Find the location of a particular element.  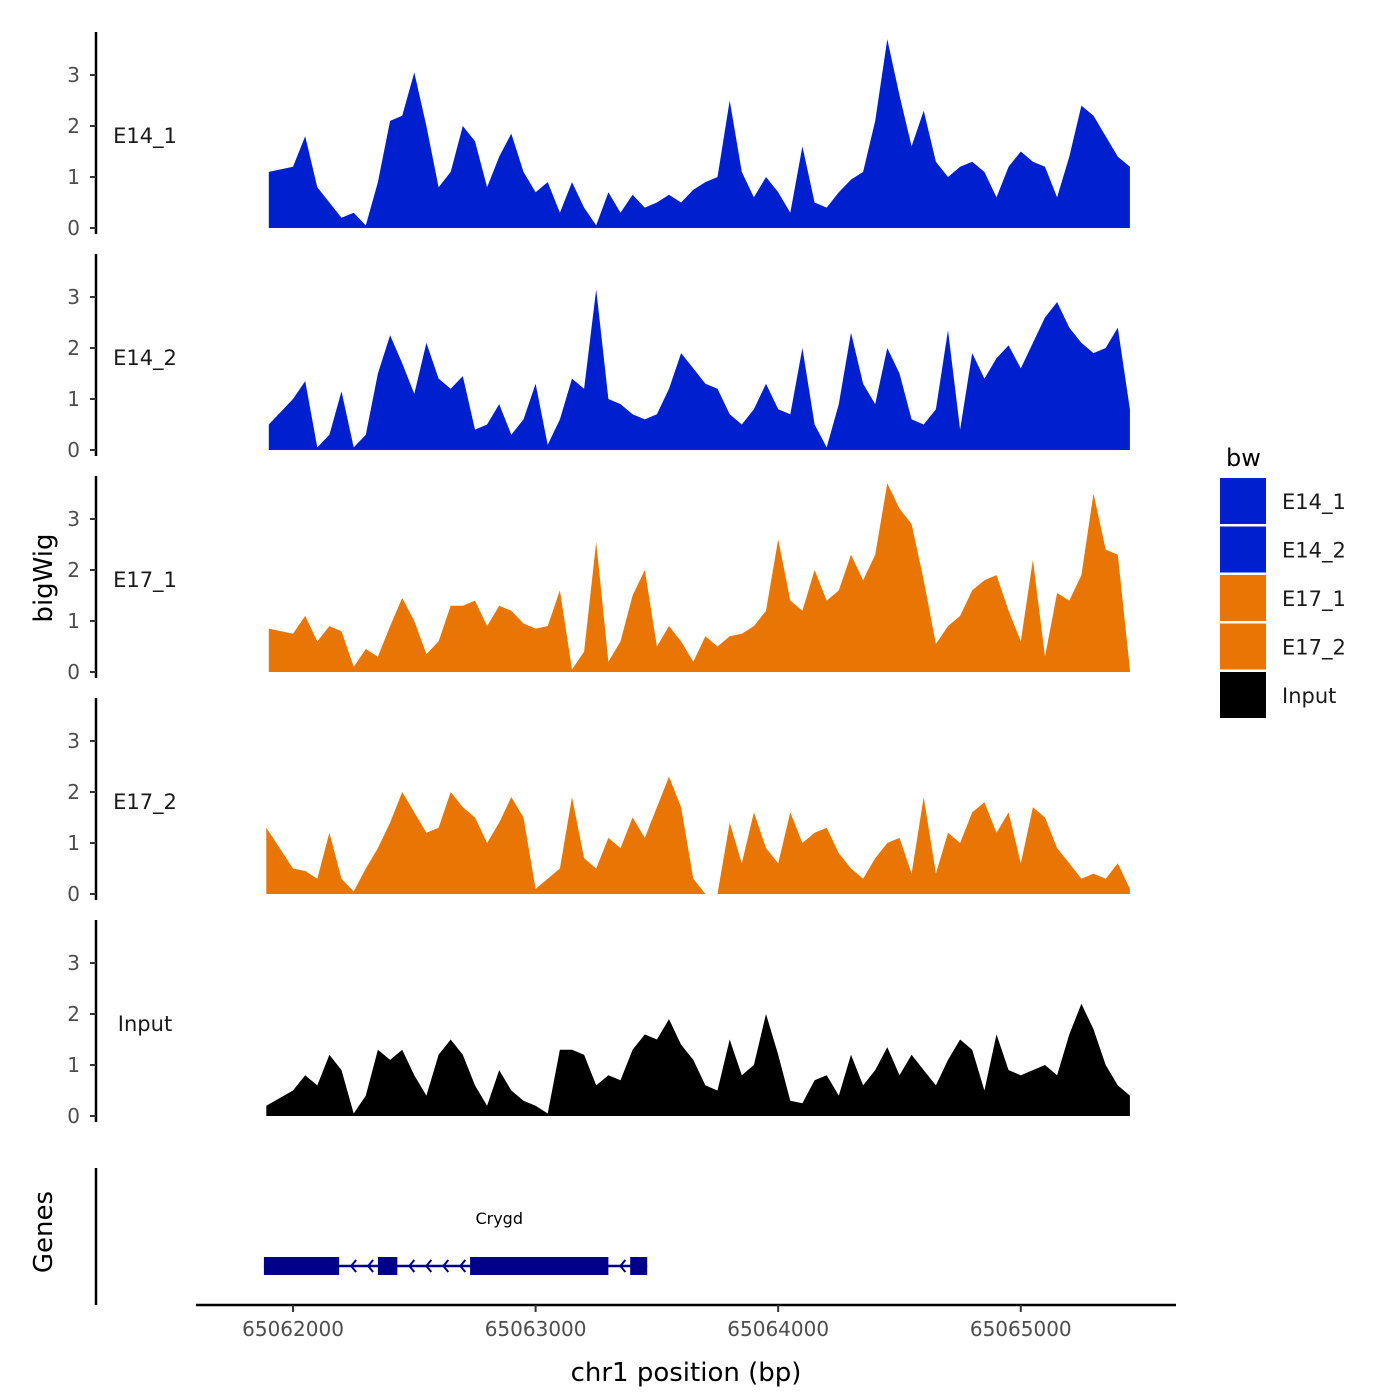

legend-title: bw is located at coordinates (1243, 458).